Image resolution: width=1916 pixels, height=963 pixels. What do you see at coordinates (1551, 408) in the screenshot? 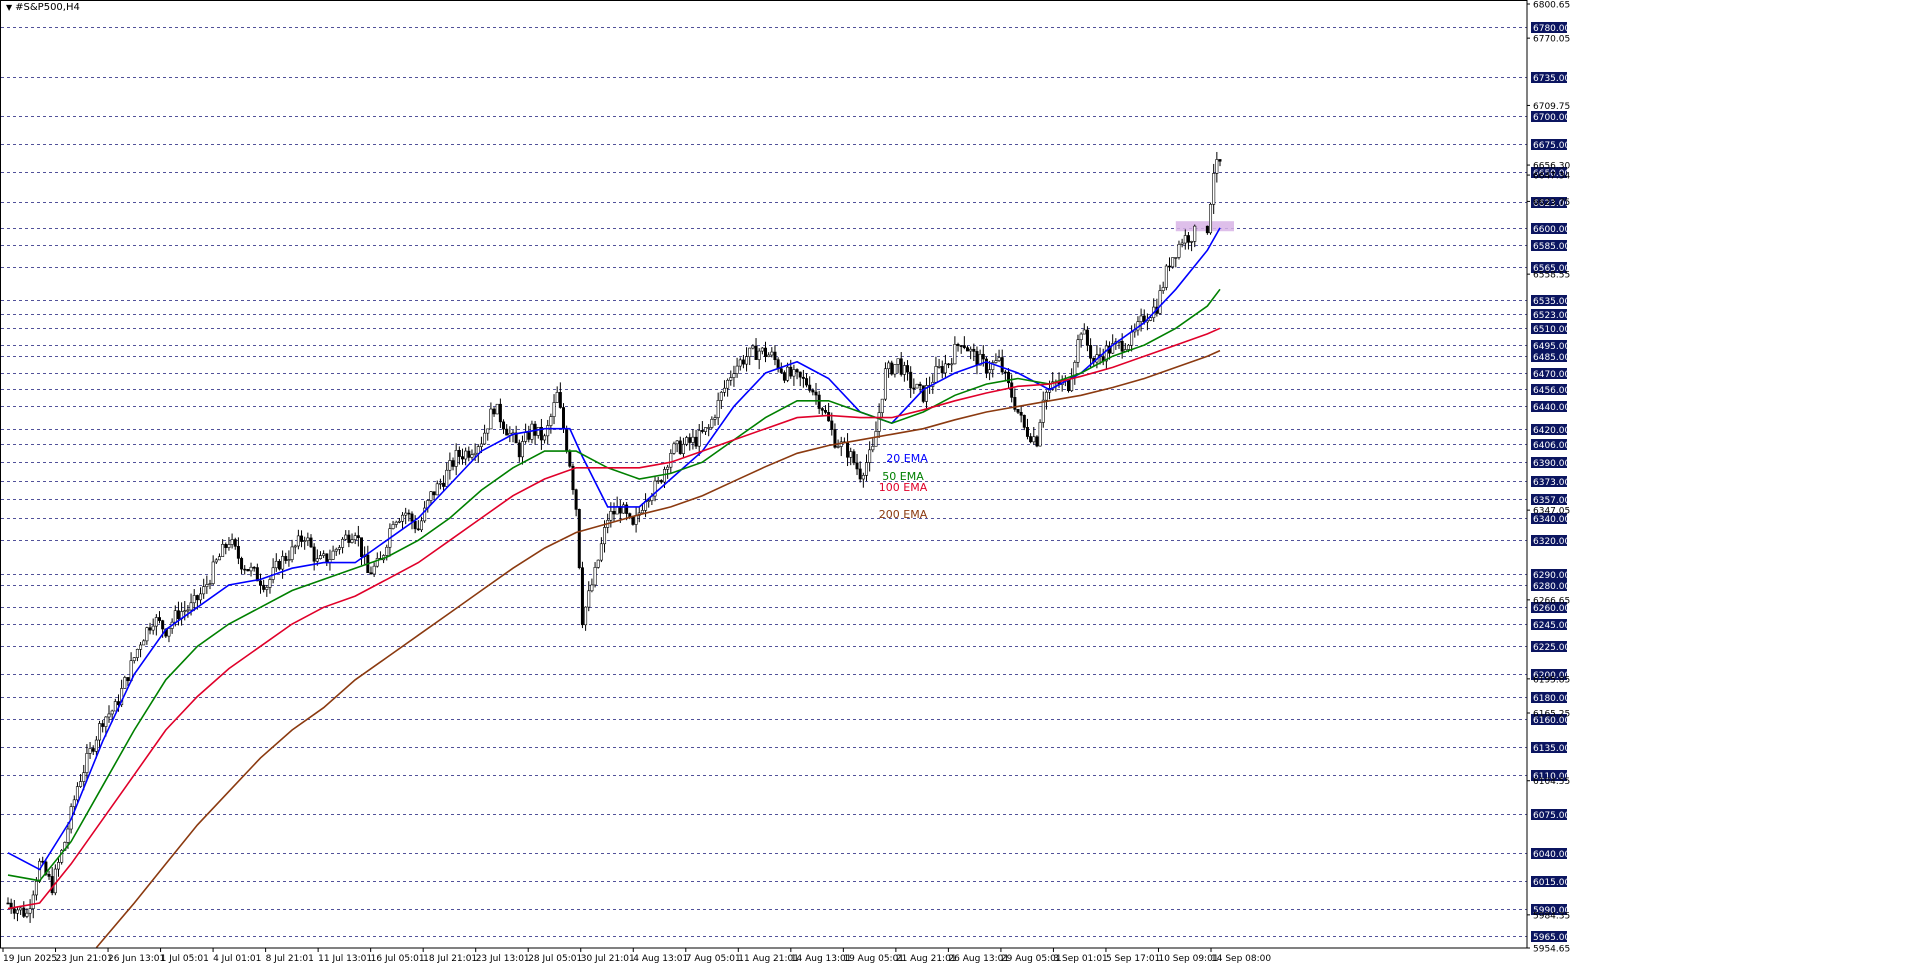
I see `level-label: 6440.00` at bounding box center [1551, 408].